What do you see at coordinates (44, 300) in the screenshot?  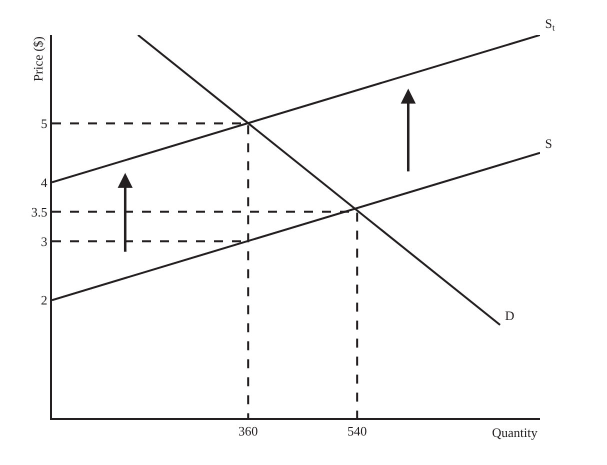 I see `y-tick-label: 2` at bounding box center [44, 300].